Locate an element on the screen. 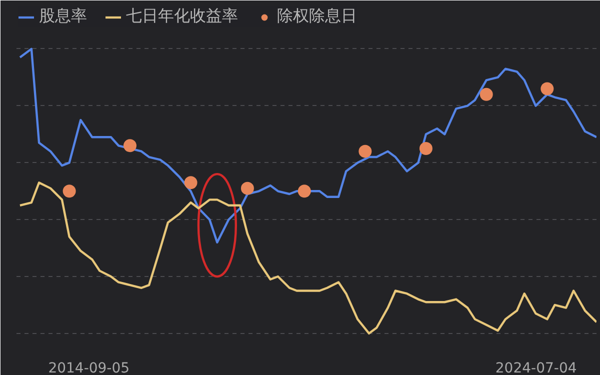 This screenshot has width=600, height=375. legend-label: 七日年化收益率 is located at coordinates (182, 16).